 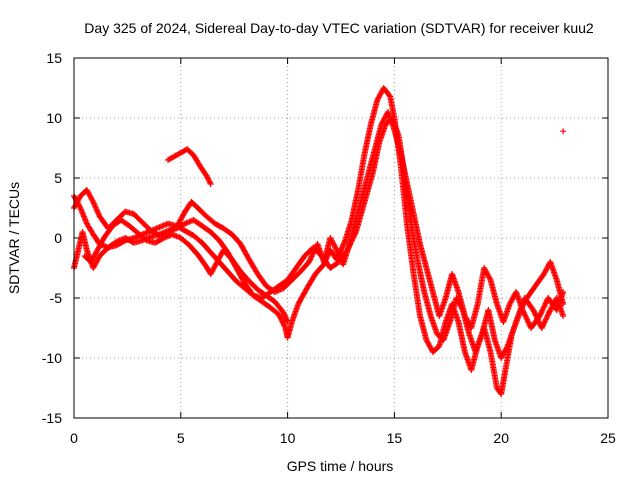 I want to click on y-tick-label: -15, so click(x=52, y=418).